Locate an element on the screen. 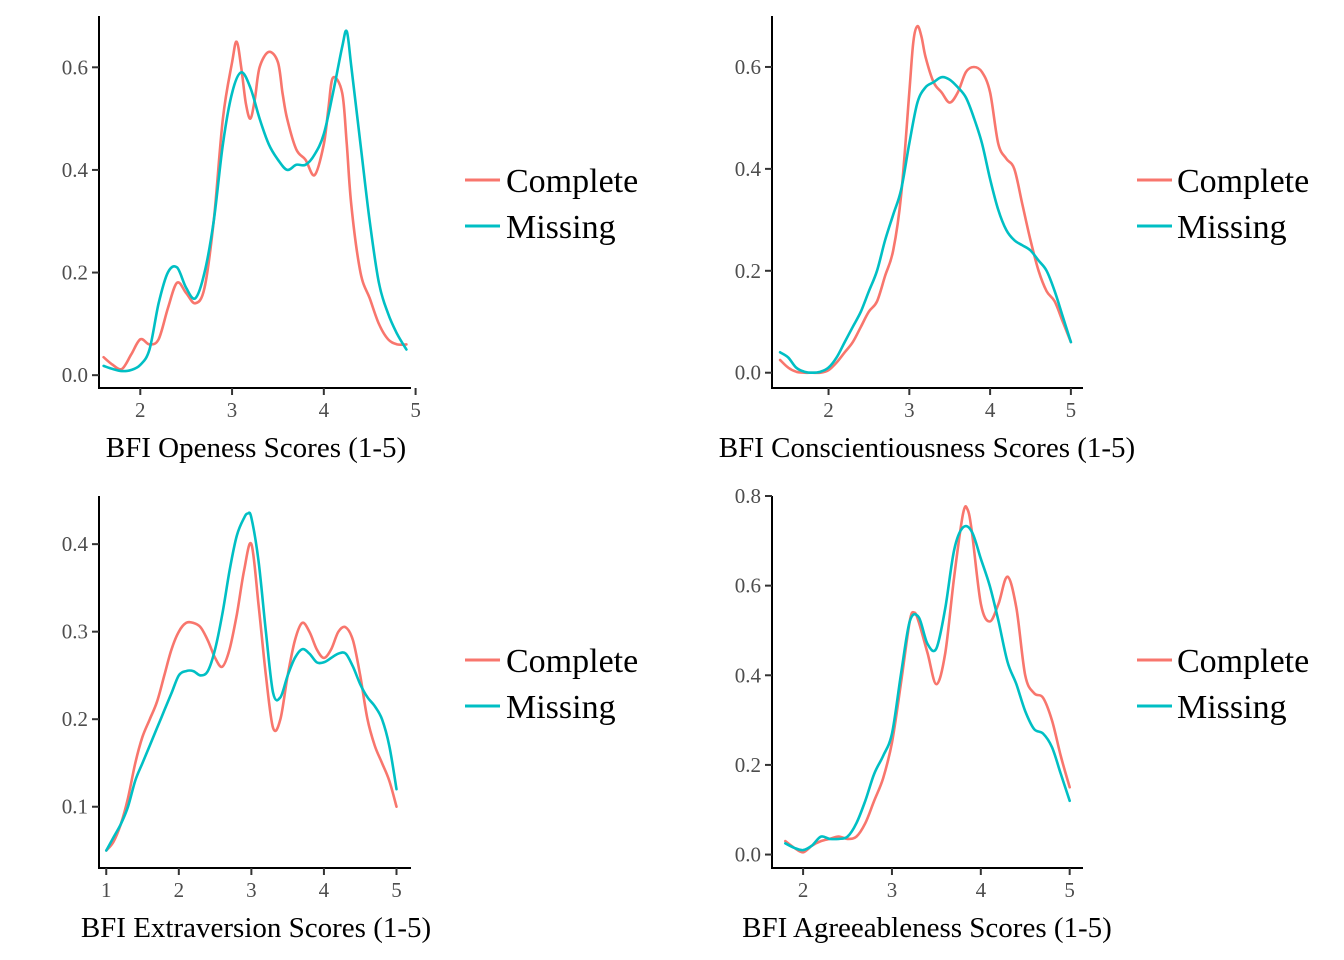  conscientiousness-y-tick-label: 0.2 is located at coordinates (748, 271).